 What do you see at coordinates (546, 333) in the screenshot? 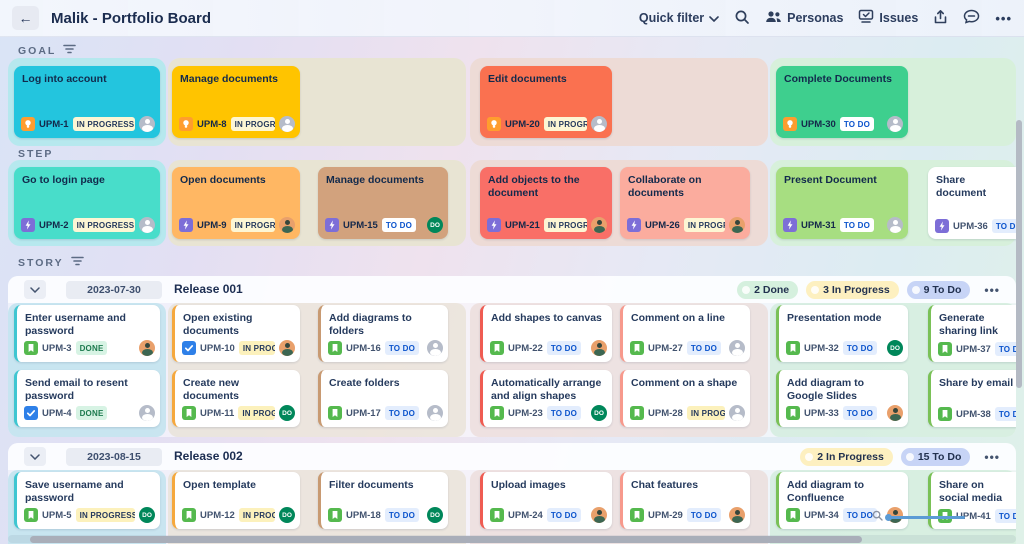
I see `board-card: Add shapes to canvas UPM-22 TO DO` at bounding box center [546, 333].